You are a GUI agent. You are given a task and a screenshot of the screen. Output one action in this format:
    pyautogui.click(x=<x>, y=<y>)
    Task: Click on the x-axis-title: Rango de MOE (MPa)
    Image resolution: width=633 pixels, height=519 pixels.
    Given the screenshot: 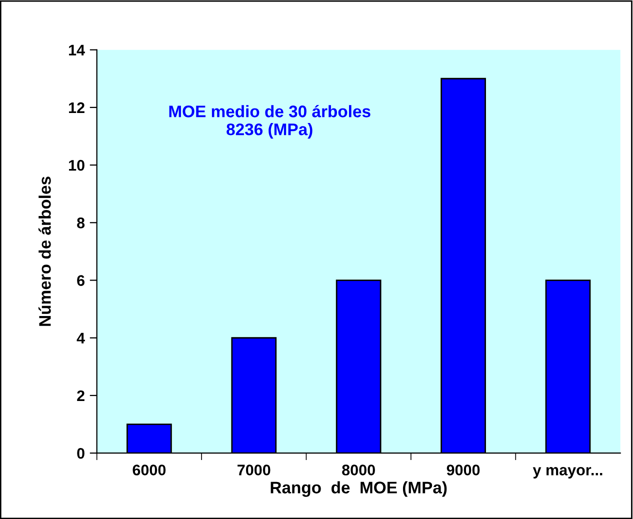 What is the action you would take?
    pyautogui.click(x=358, y=489)
    